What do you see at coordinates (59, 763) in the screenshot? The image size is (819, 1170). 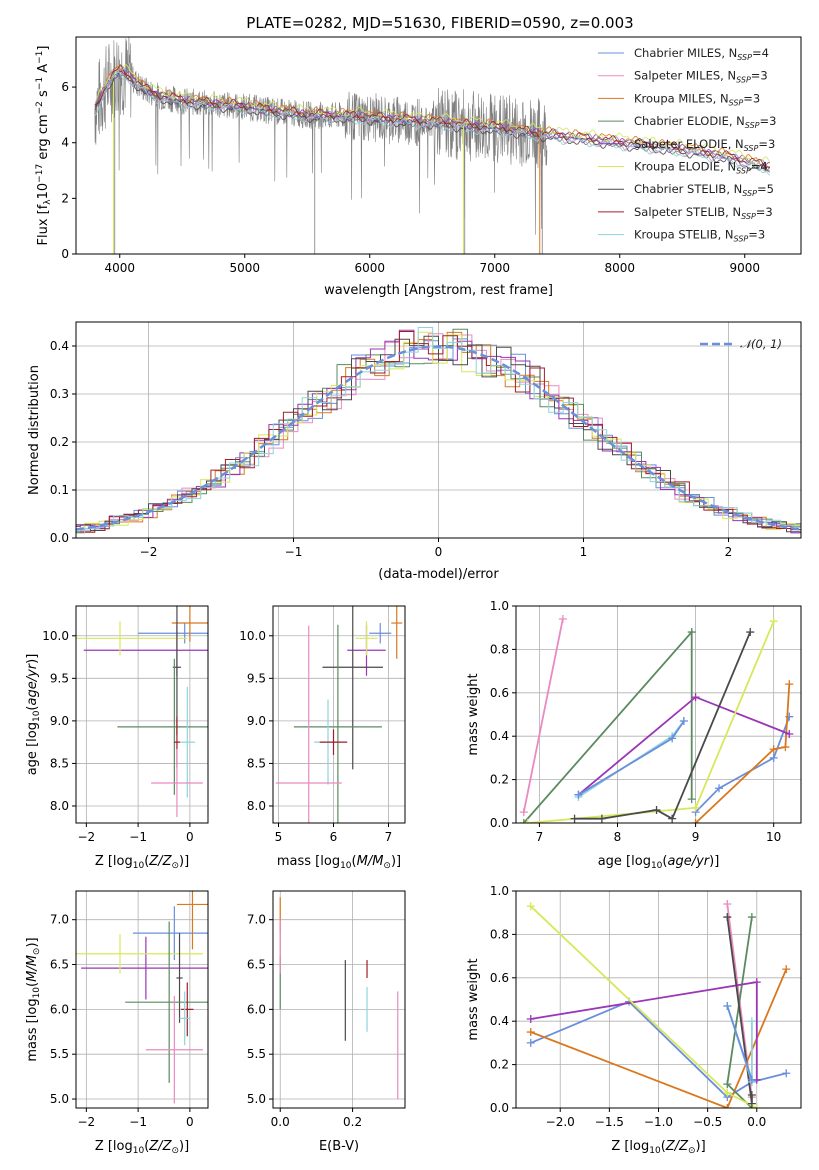 I see `y-tick-label: 8.5` at bounding box center [59, 763].